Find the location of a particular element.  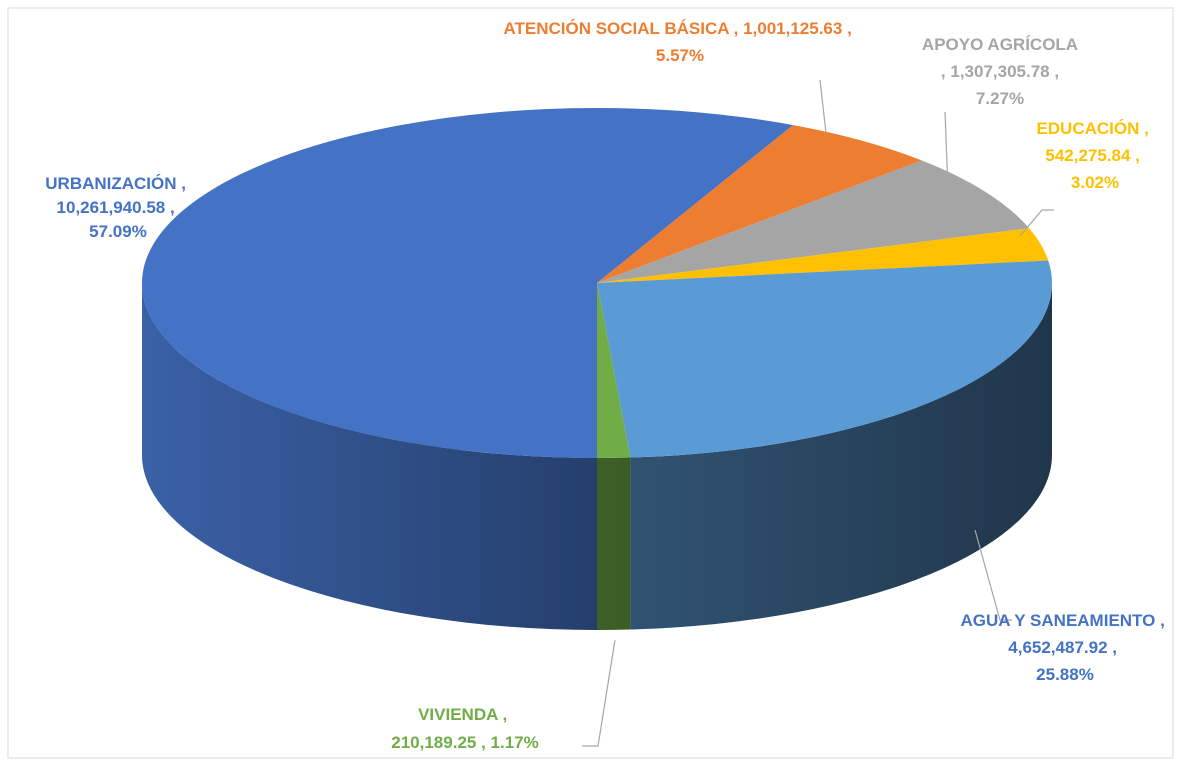

data-label: URBANIZACIÓN , is located at coordinates (117, 183).